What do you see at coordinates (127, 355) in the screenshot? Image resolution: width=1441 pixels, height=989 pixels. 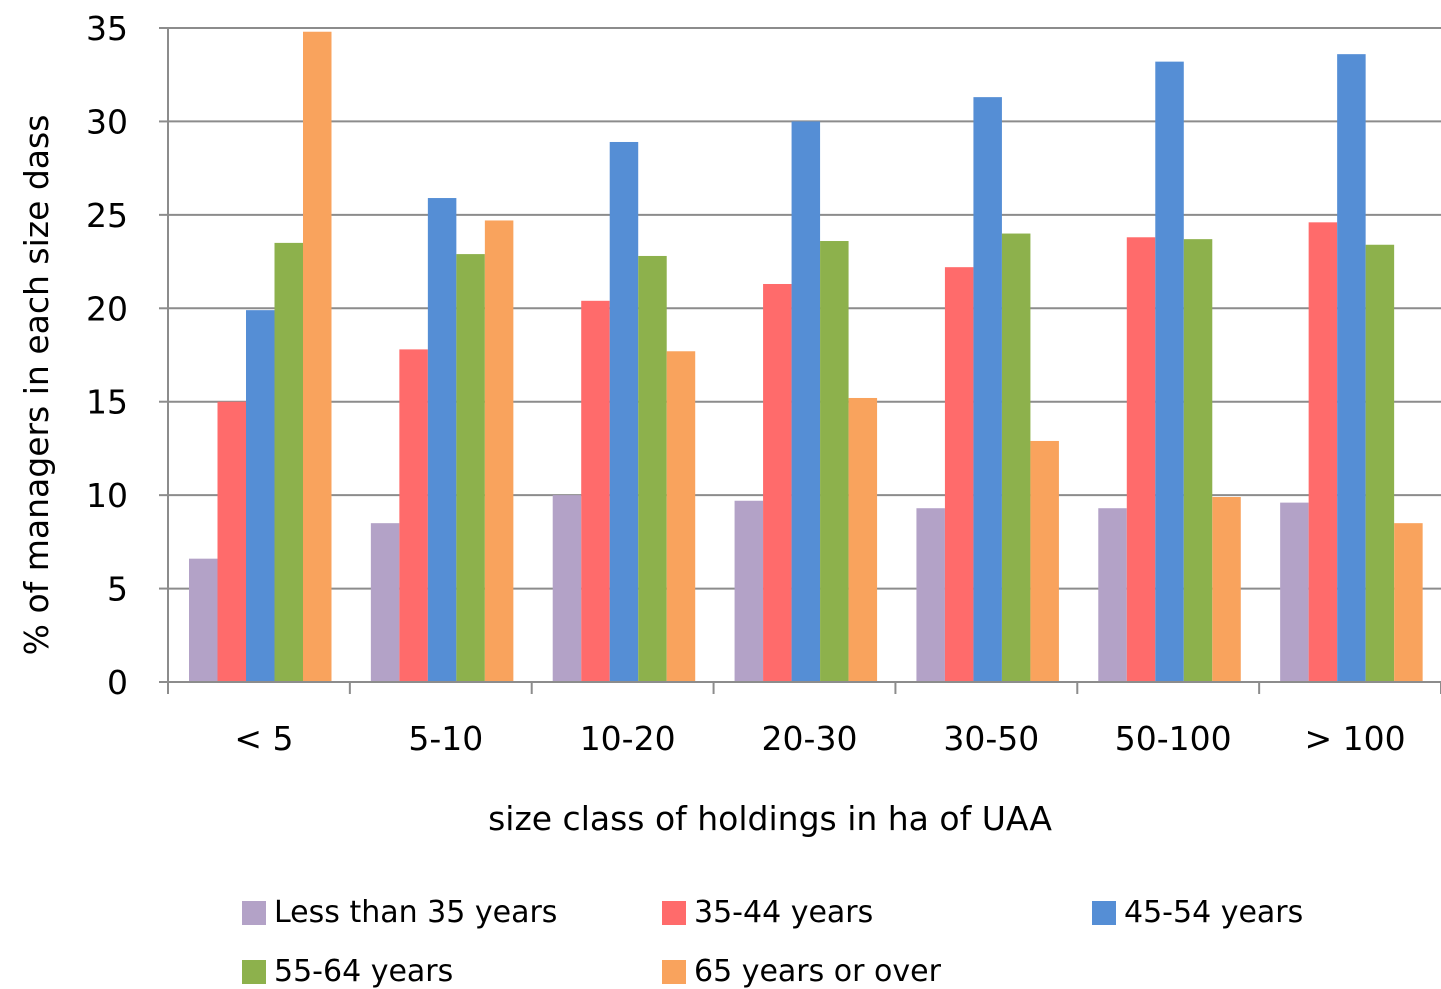 I see `y-tick-labels: 0 5 10 15 20 25 30 35` at bounding box center [127, 355].